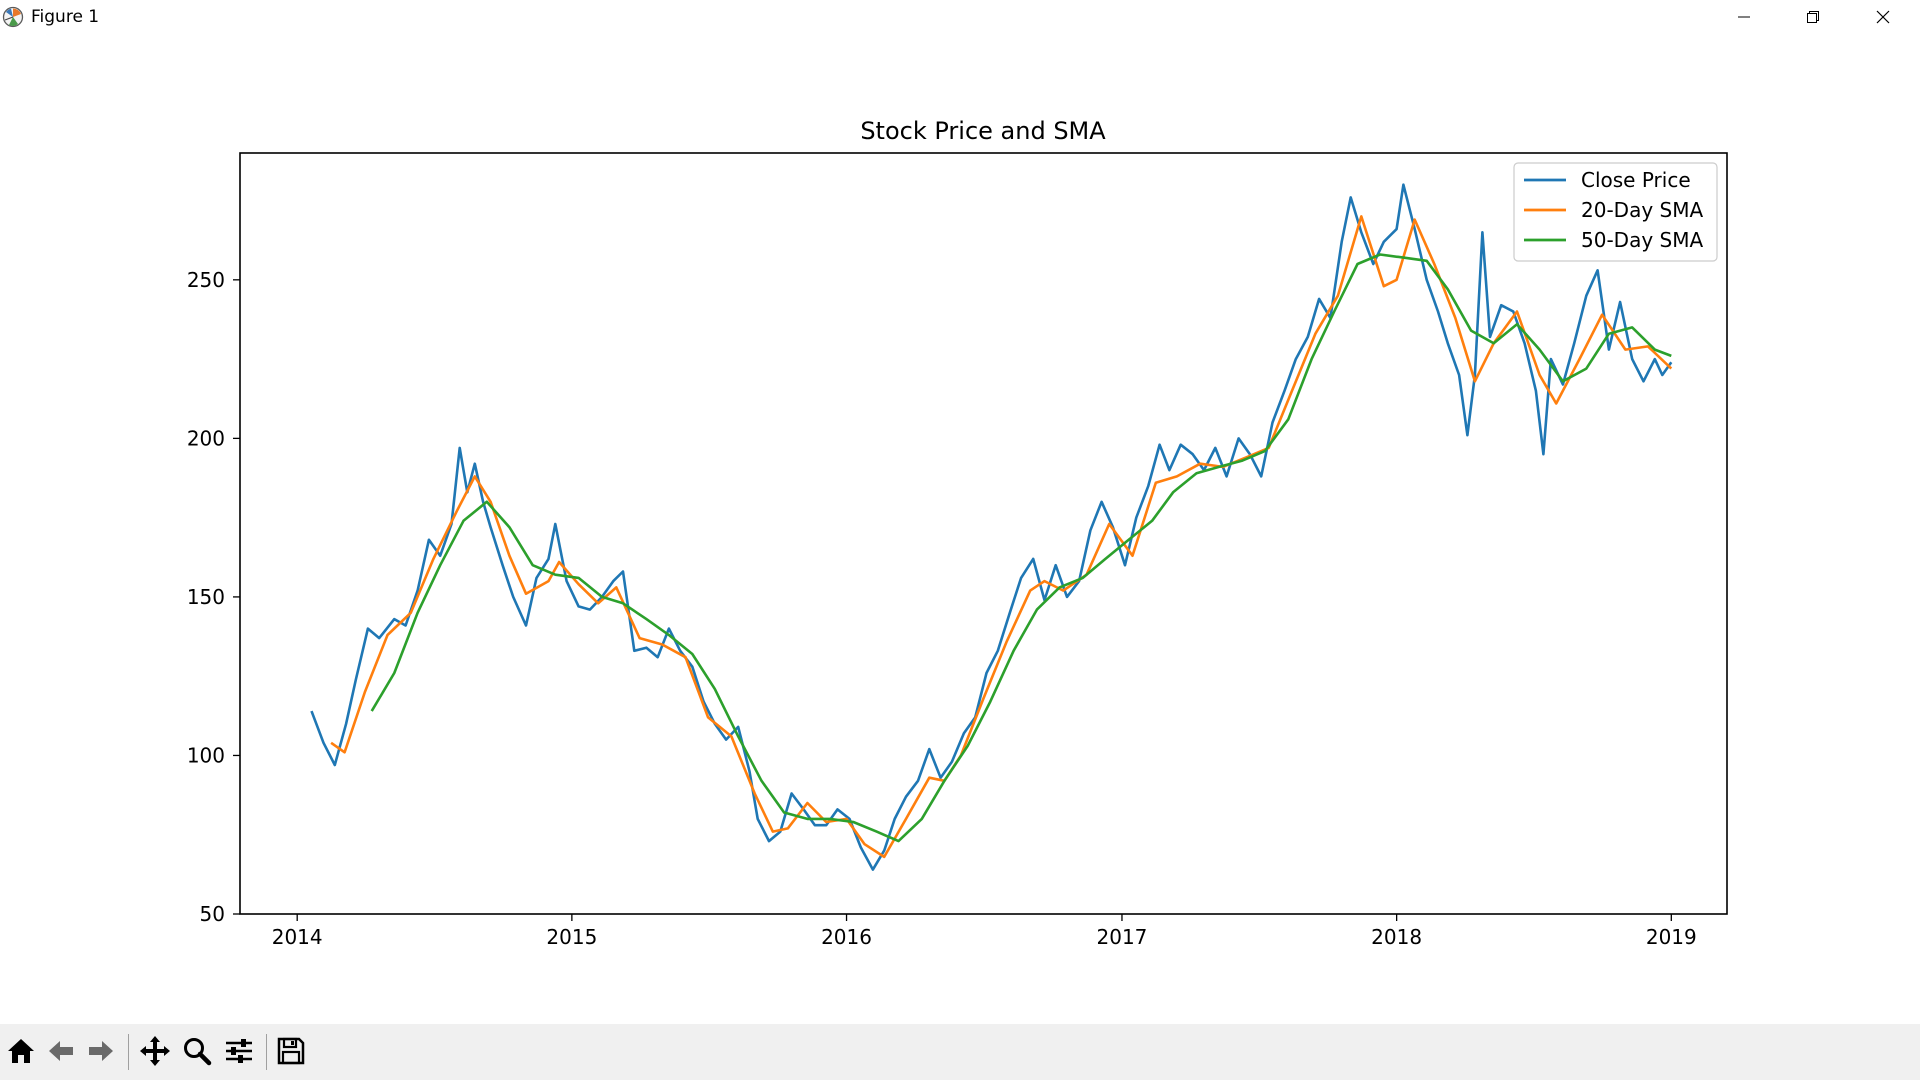 The height and width of the screenshot is (1080, 1920). I want to click on zoom-icon, so click(198, 1052).